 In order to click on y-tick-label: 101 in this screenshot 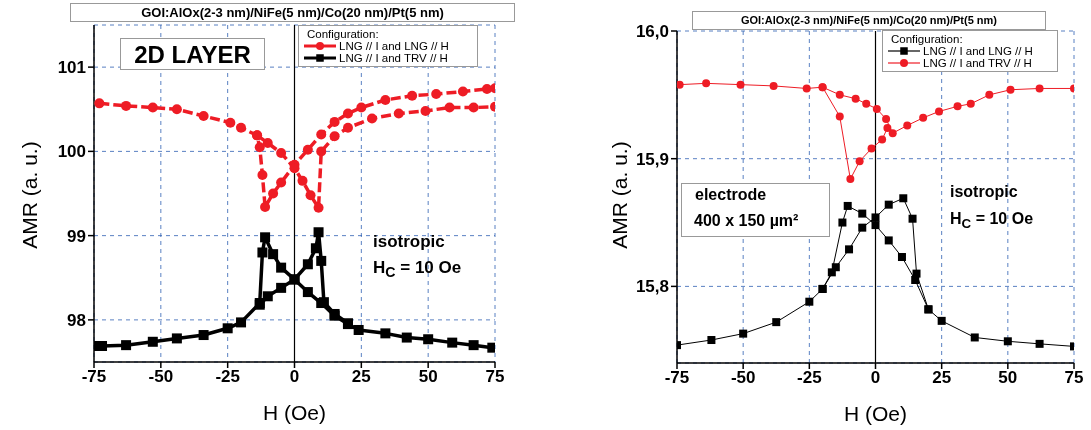, I will do `click(71, 68)`.